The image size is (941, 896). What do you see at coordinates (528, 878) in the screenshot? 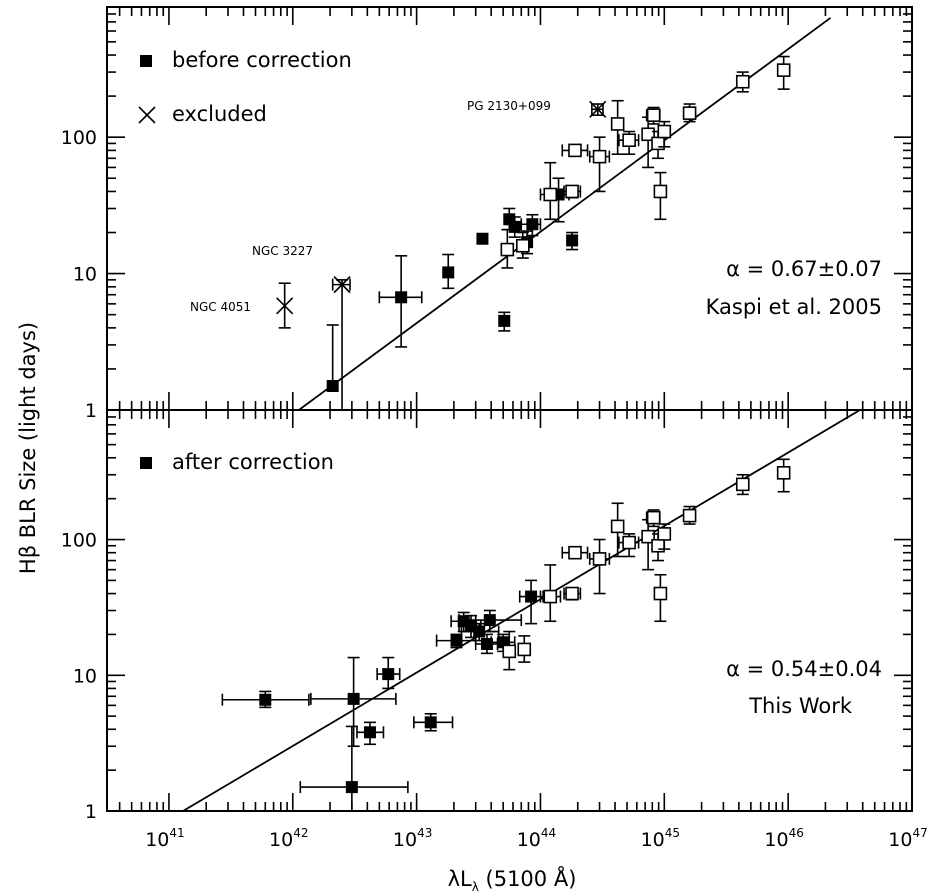
I see `x-axis-label-tail: (5100 Å)` at bounding box center [528, 878].